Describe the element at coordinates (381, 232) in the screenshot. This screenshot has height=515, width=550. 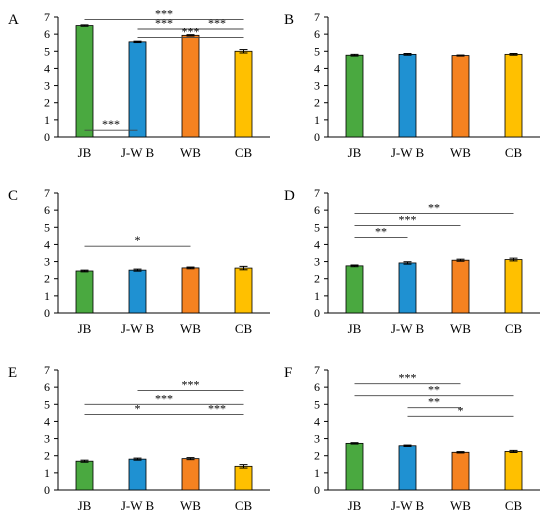
I see `significance-label: **` at that location.